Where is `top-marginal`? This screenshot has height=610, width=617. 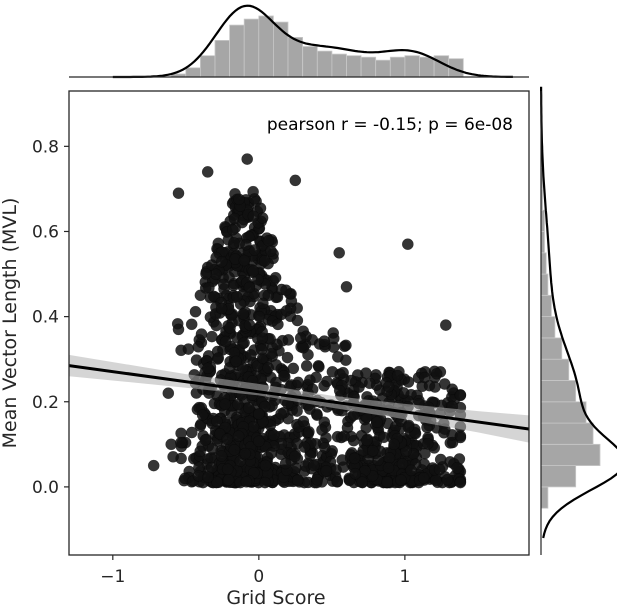 top-marginal is located at coordinates (299, 41).